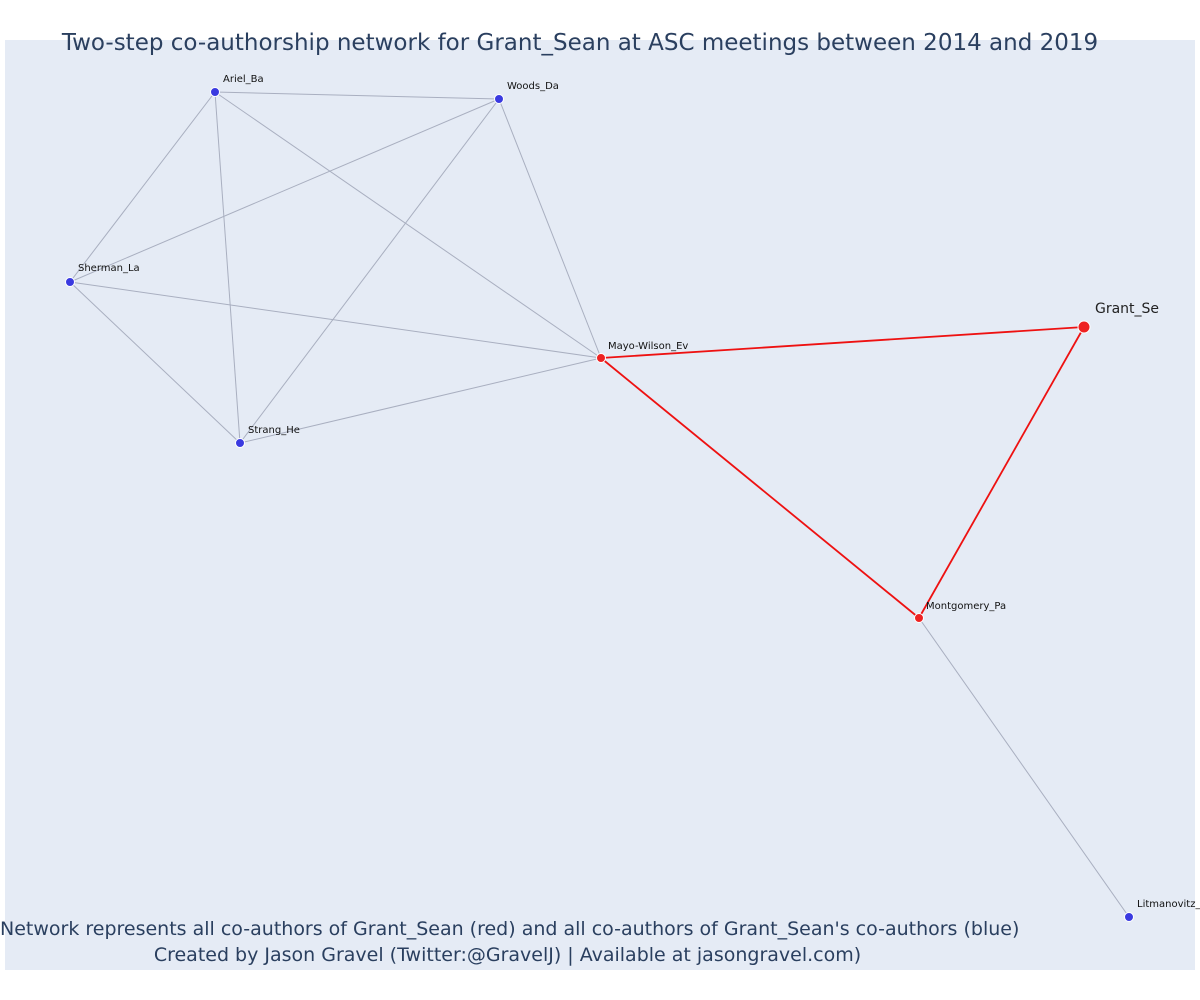 This screenshot has width=1200, height=1000. What do you see at coordinates (919, 618) in the screenshot?
I see `node-montgomery-pa` at bounding box center [919, 618].